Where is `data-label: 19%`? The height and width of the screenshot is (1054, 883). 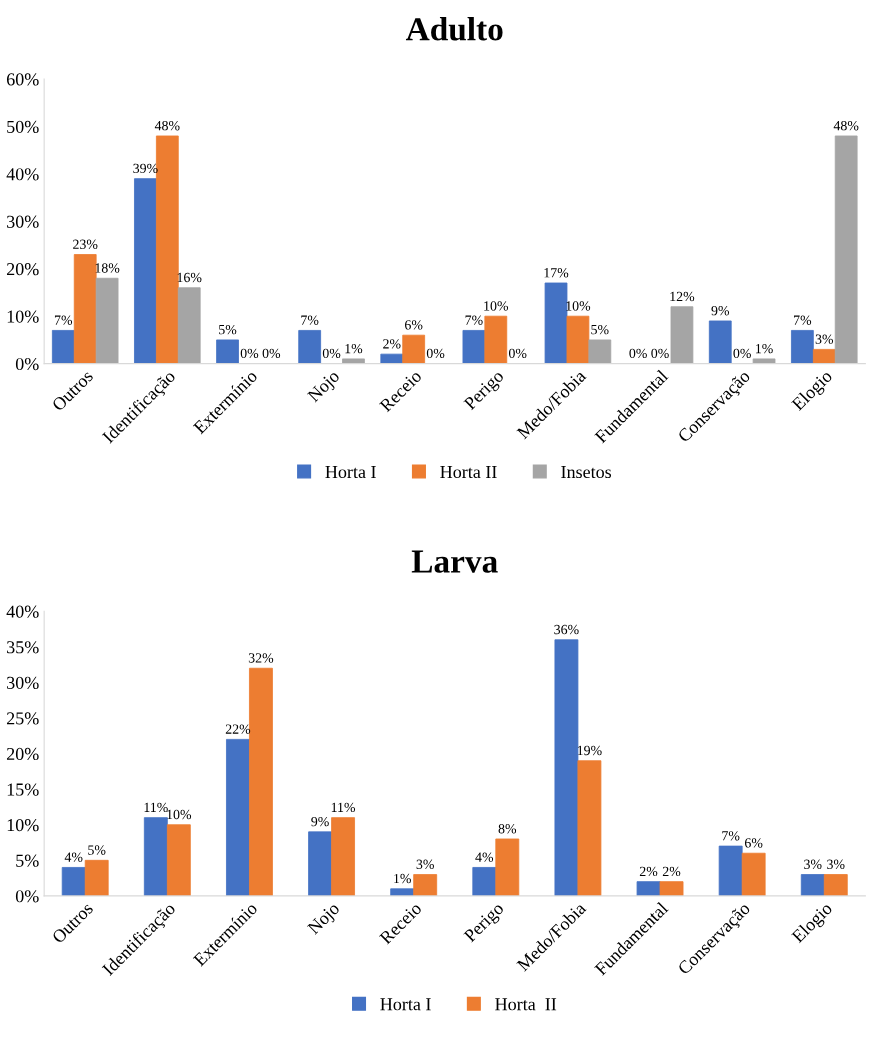 data-label: 19% is located at coordinates (589, 750).